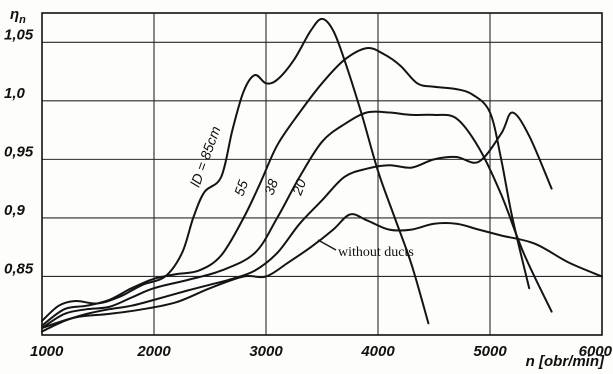  What do you see at coordinates (19, 268) in the screenshot?
I see `y-tick-label: 0,85` at bounding box center [19, 268].